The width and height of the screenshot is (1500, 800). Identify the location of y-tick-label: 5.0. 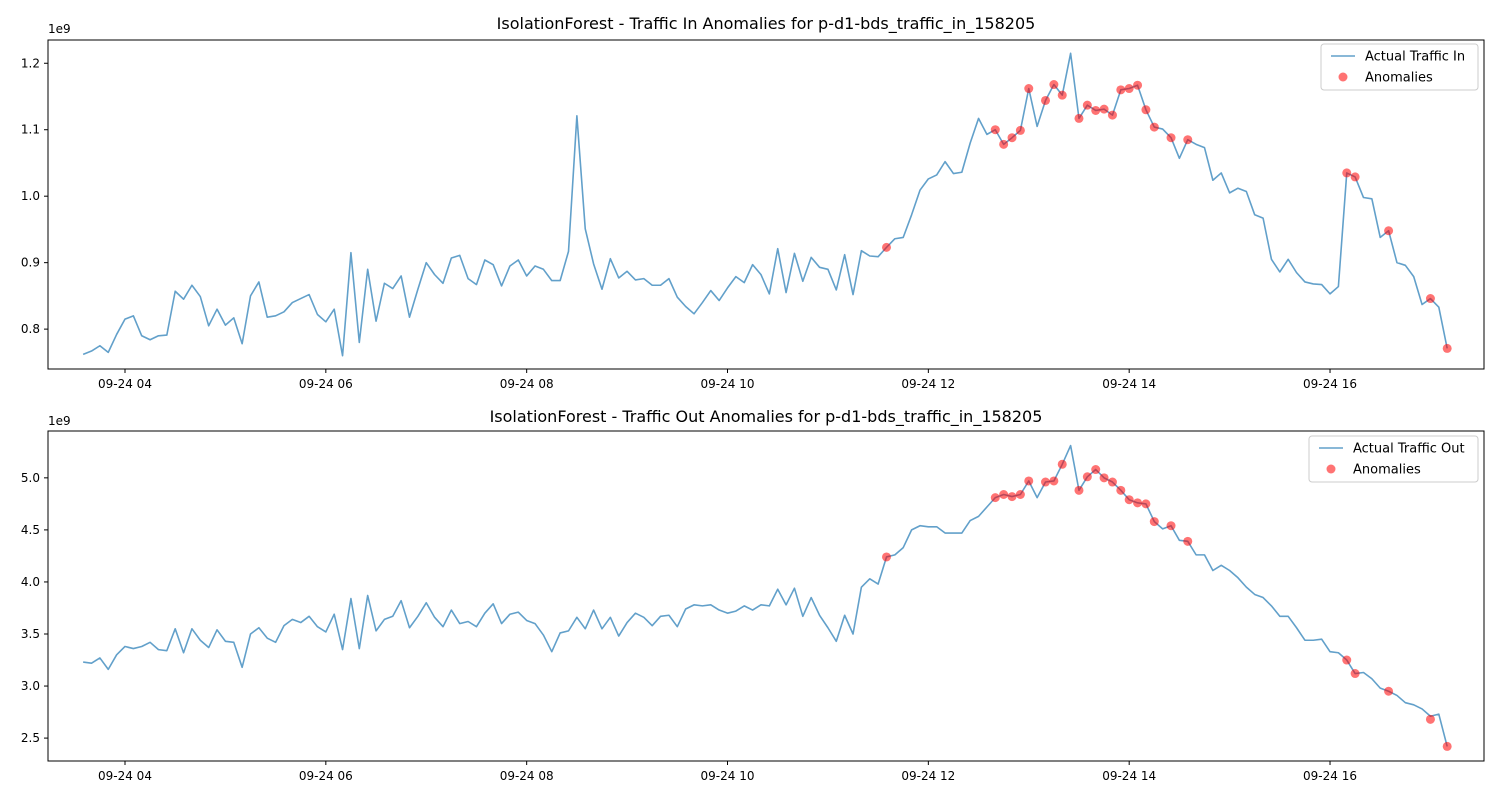
(30, 478).